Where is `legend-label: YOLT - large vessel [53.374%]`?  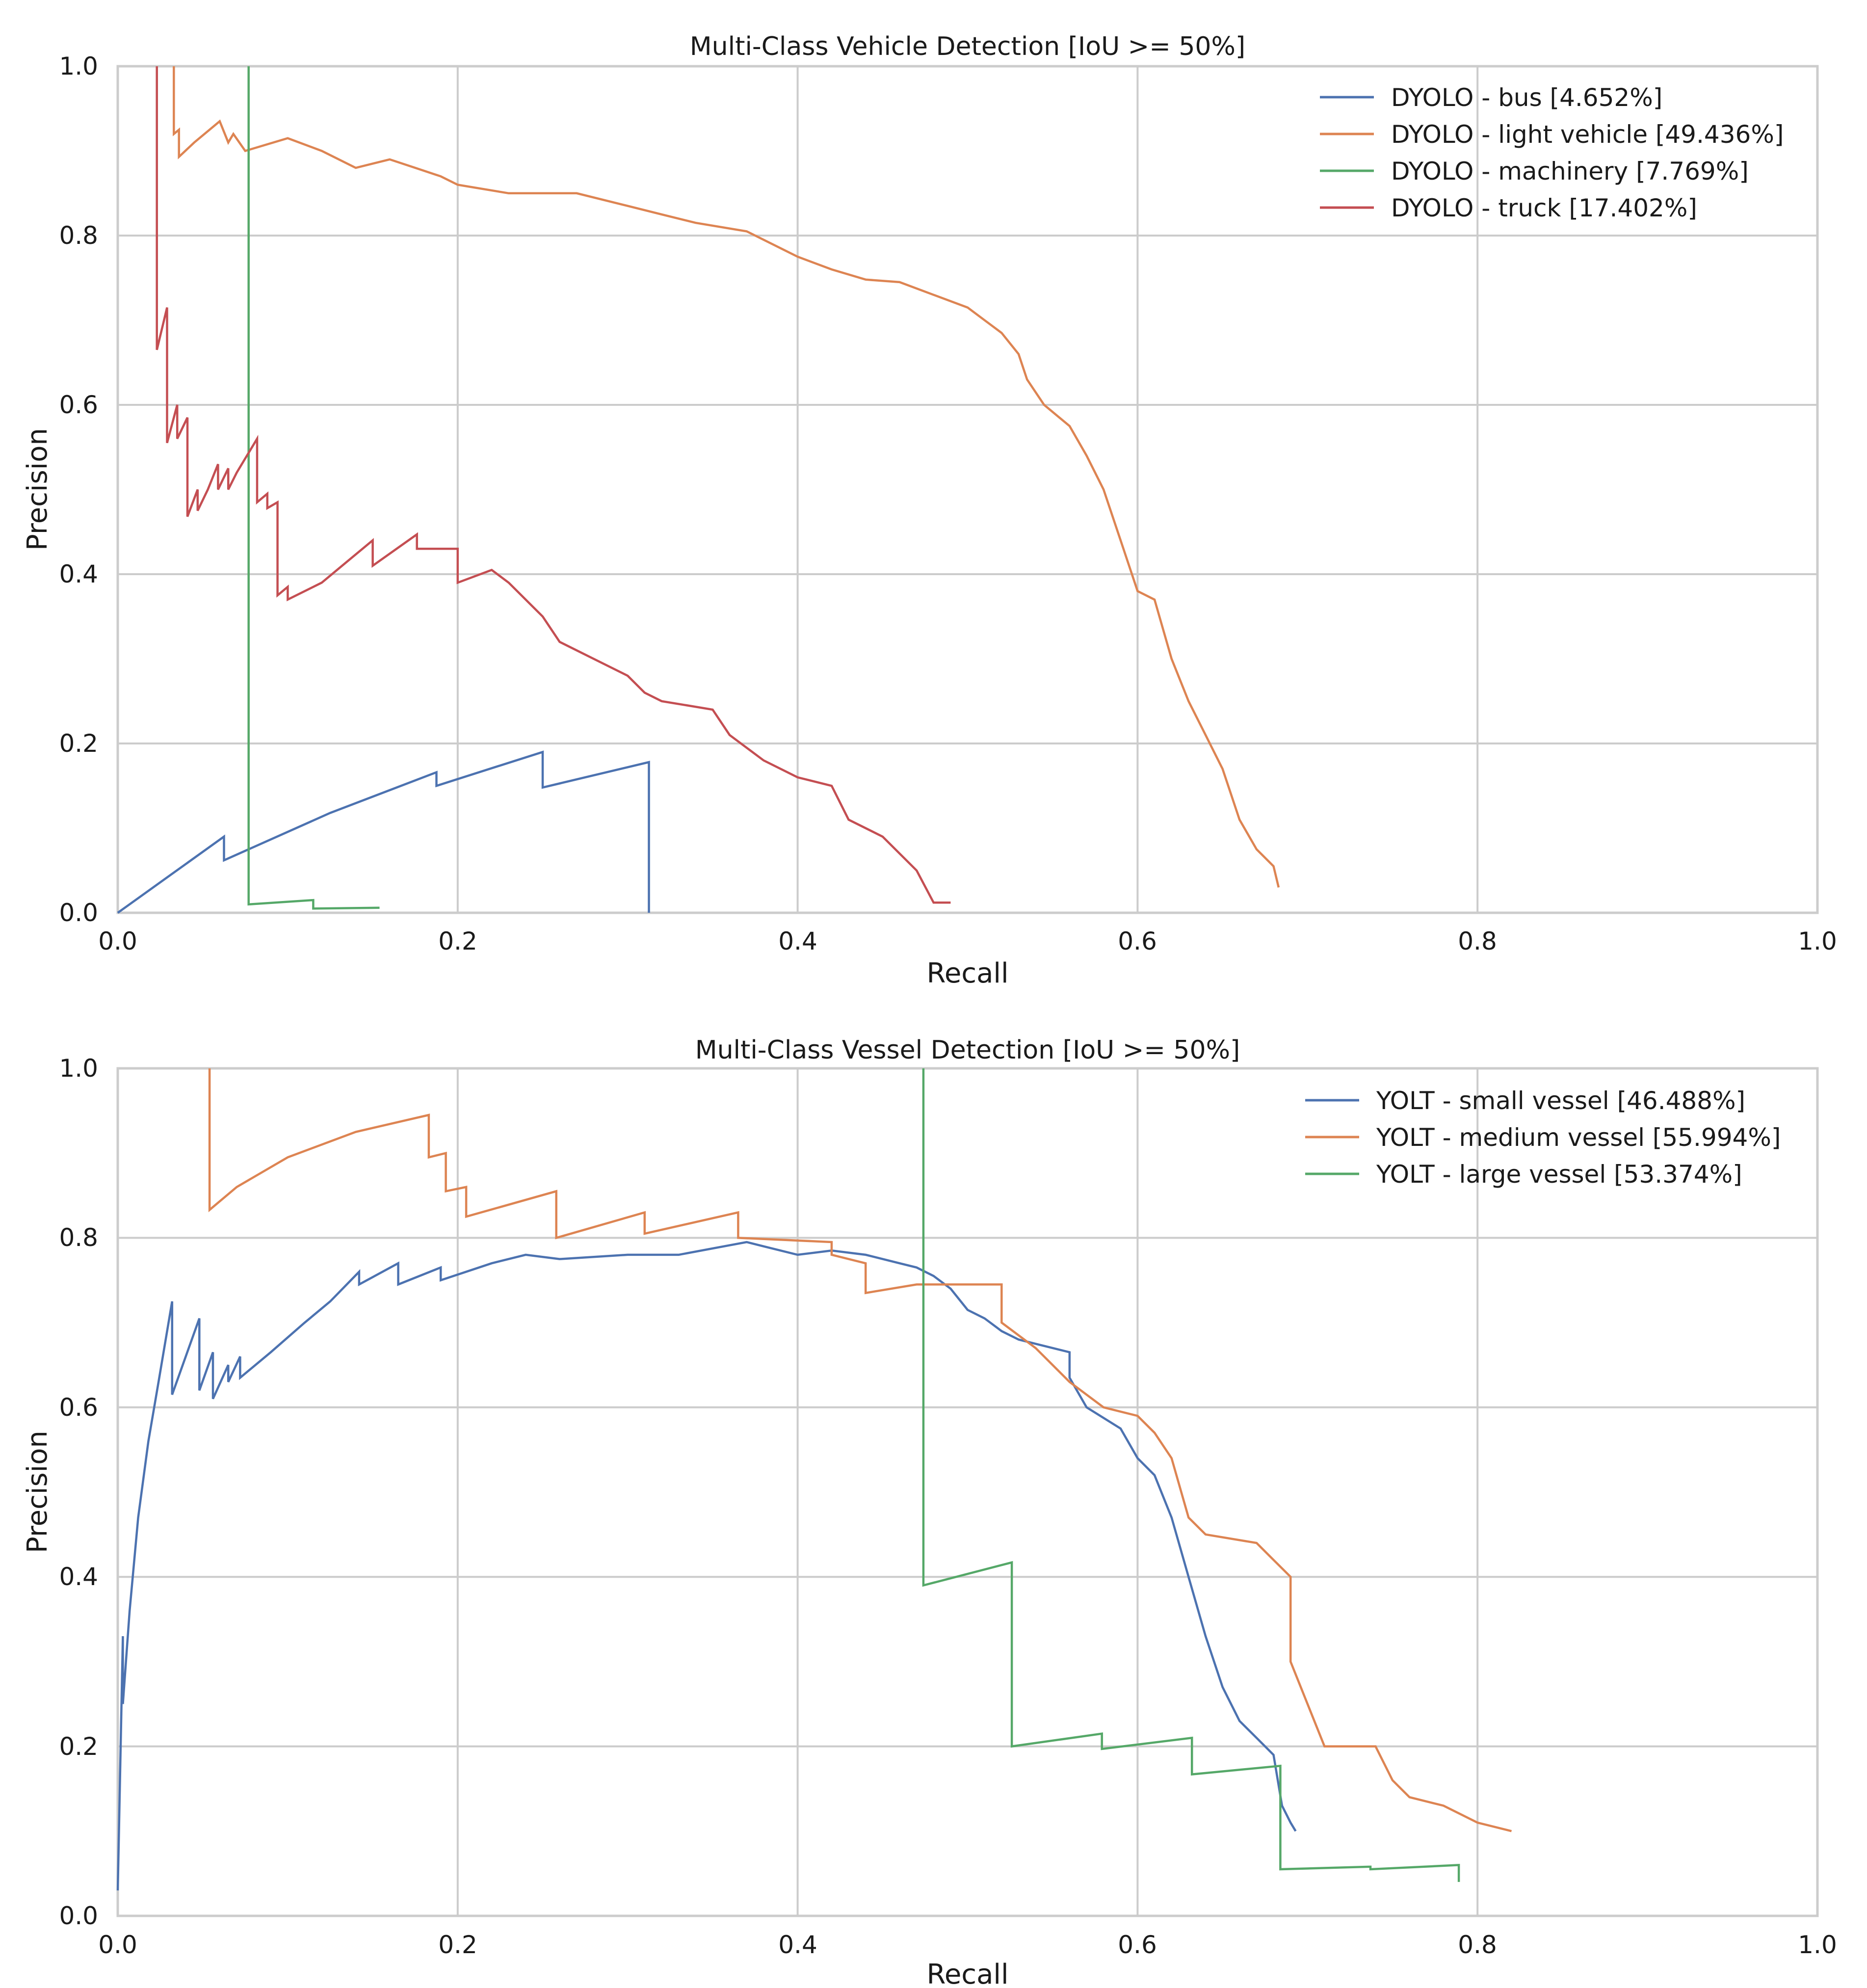
legend-label: YOLT - large vessel [53.374%] is located at coordinates (1559, 1174).